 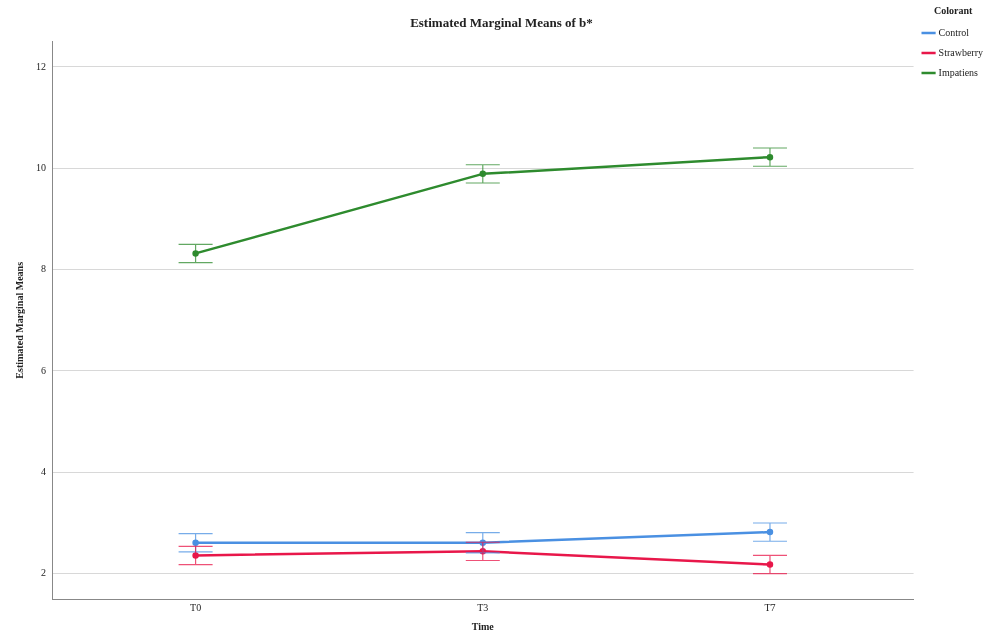 I want to click on x-axis-title: Time, so click(x=483, y=626).